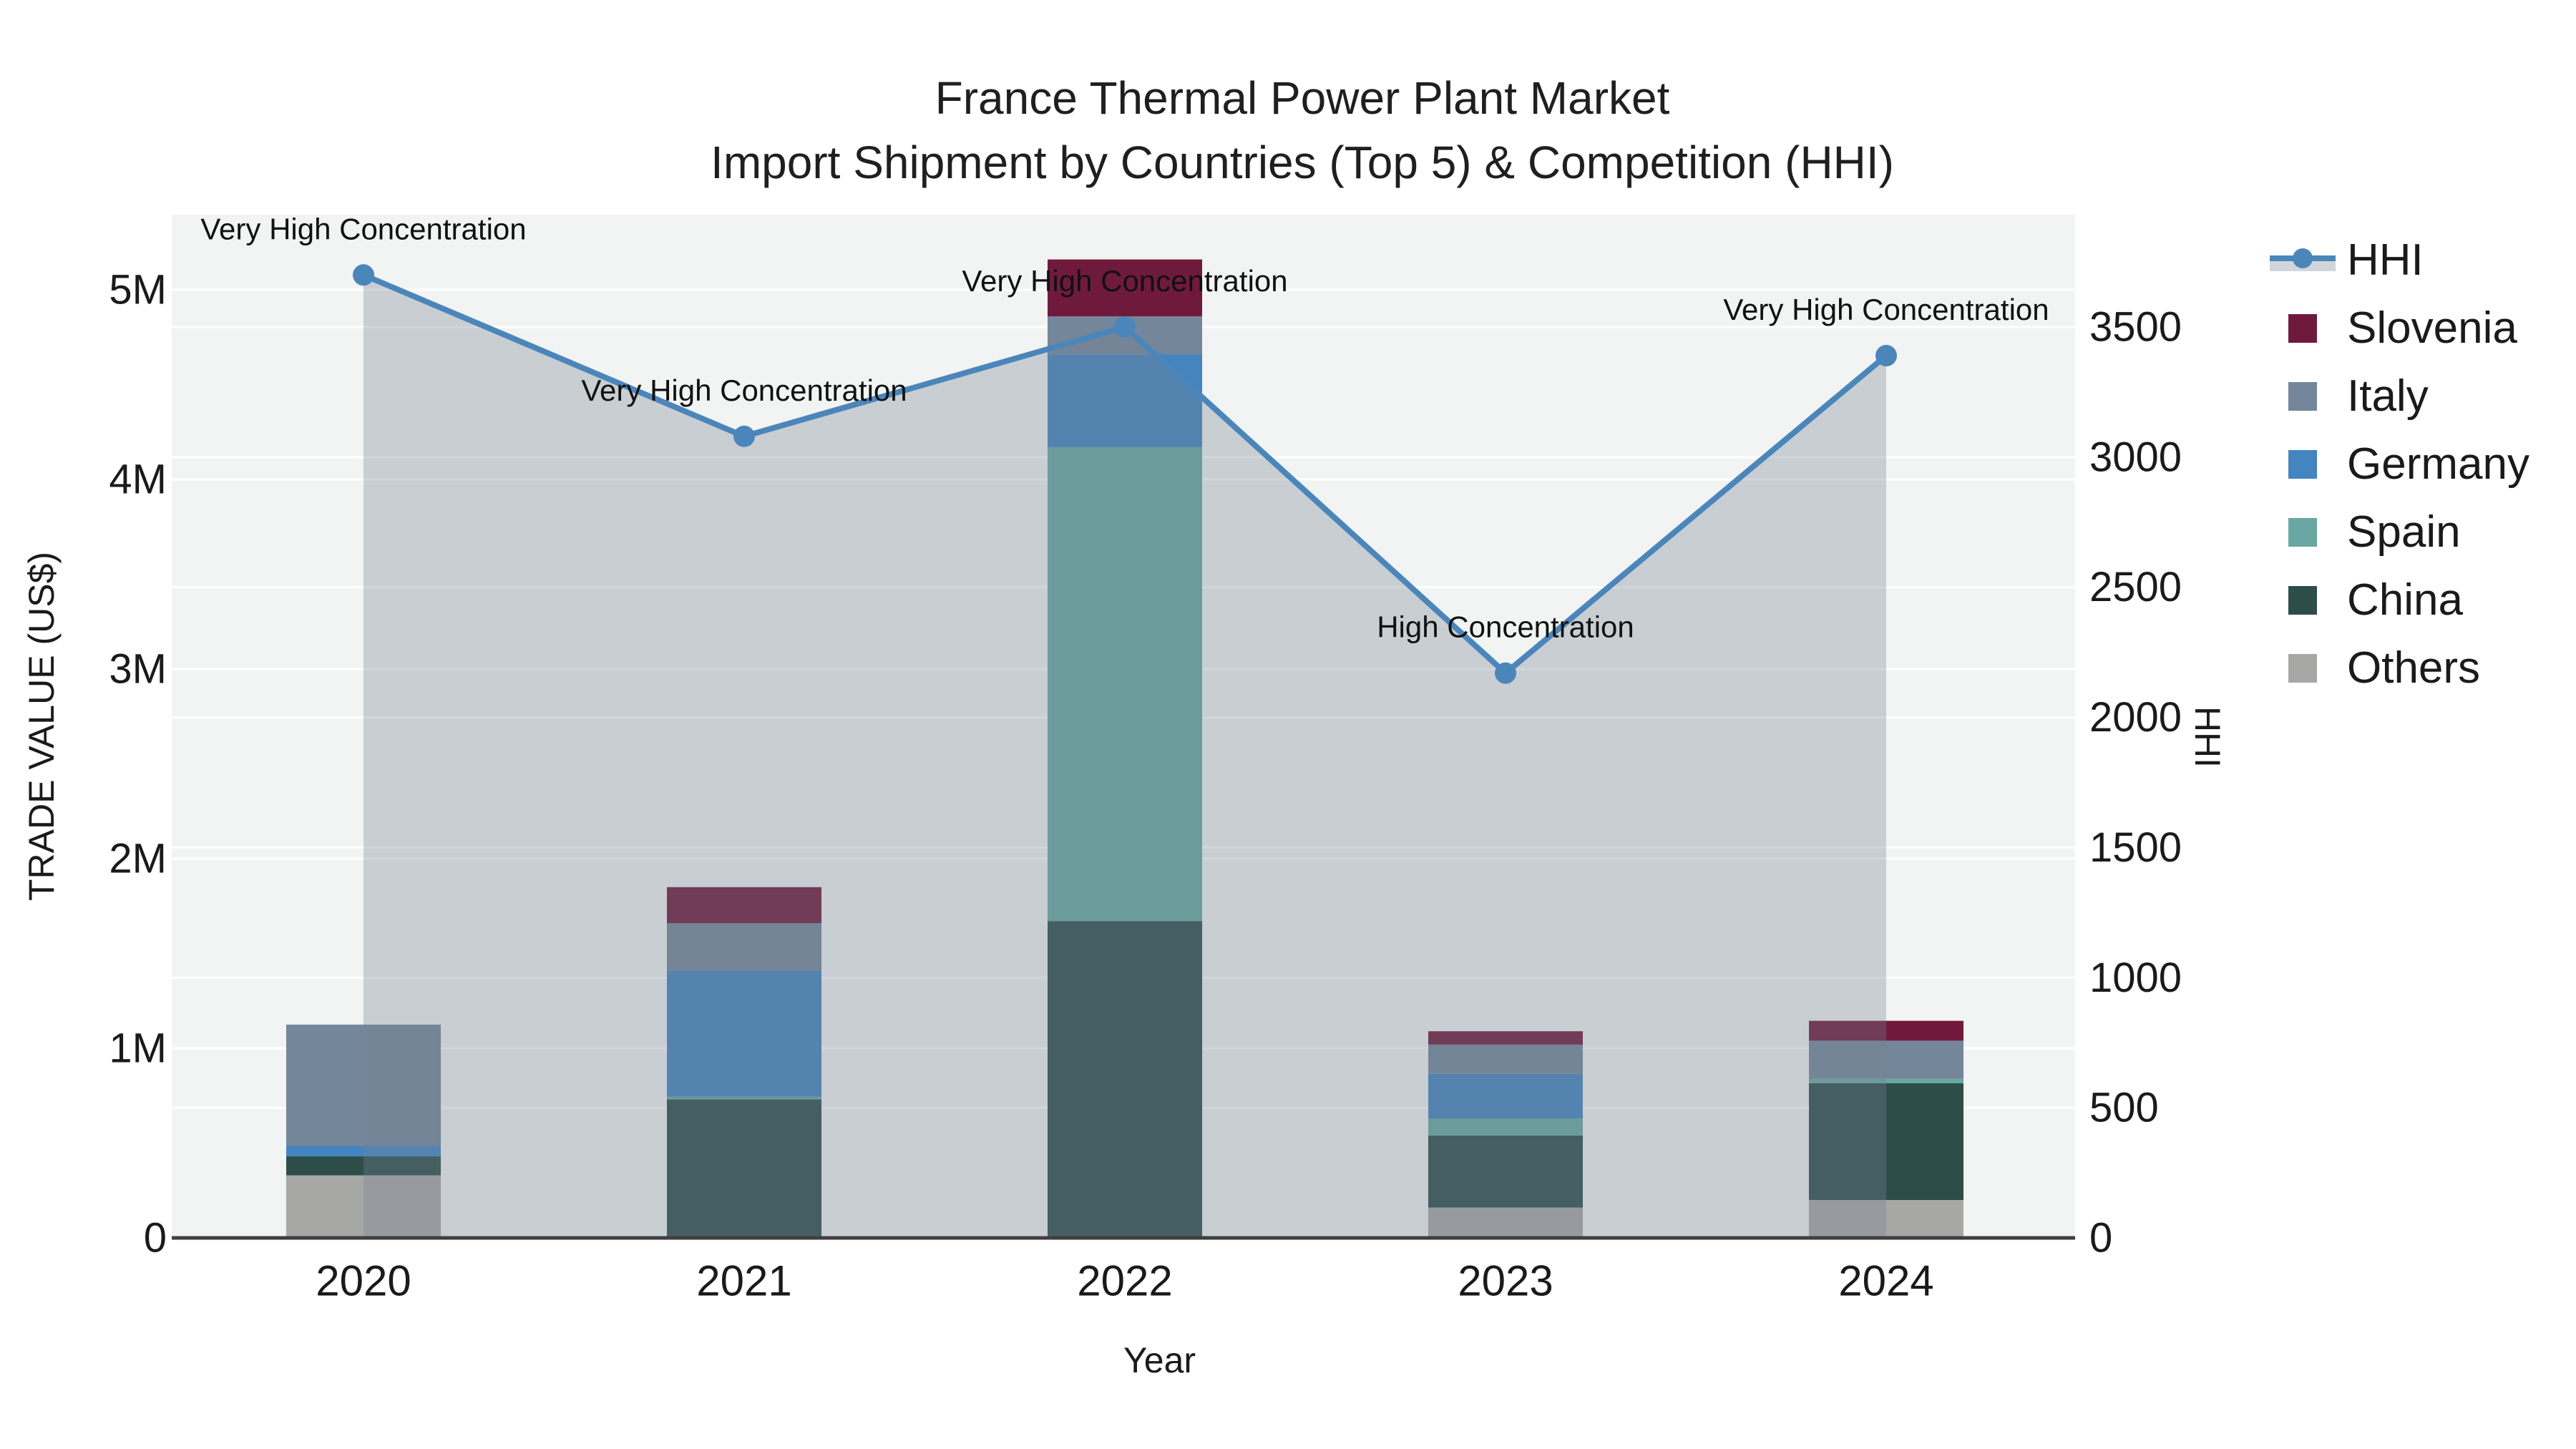 This screenshot has width=2576, height=1449. I want to click on y-left-tick-label: 1M, so click(138, 1048).